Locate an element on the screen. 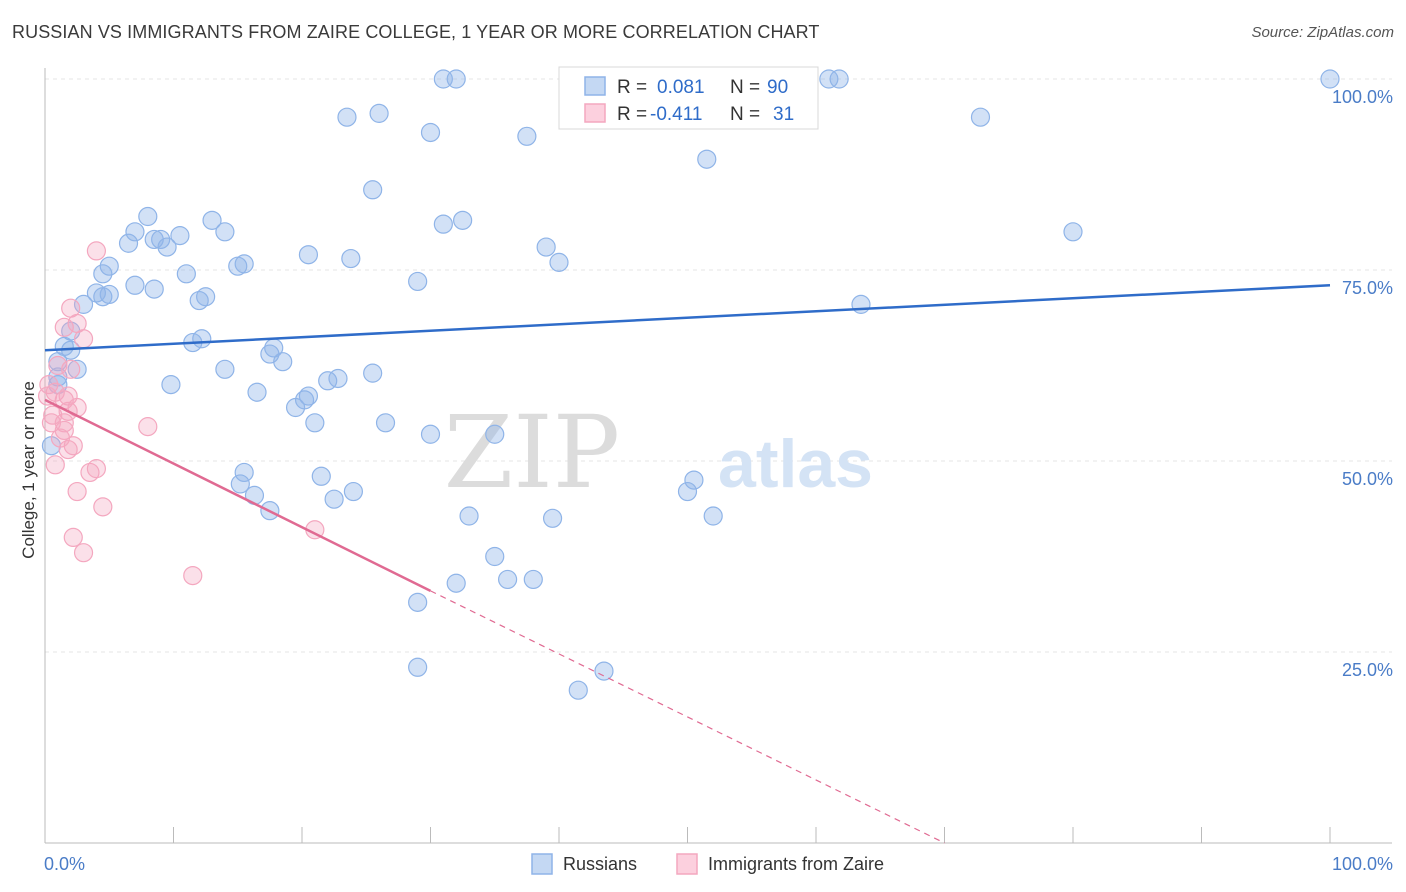 The image size is (1406, 892). legend-n-label-0: N = is located at coordinates (745, 87).